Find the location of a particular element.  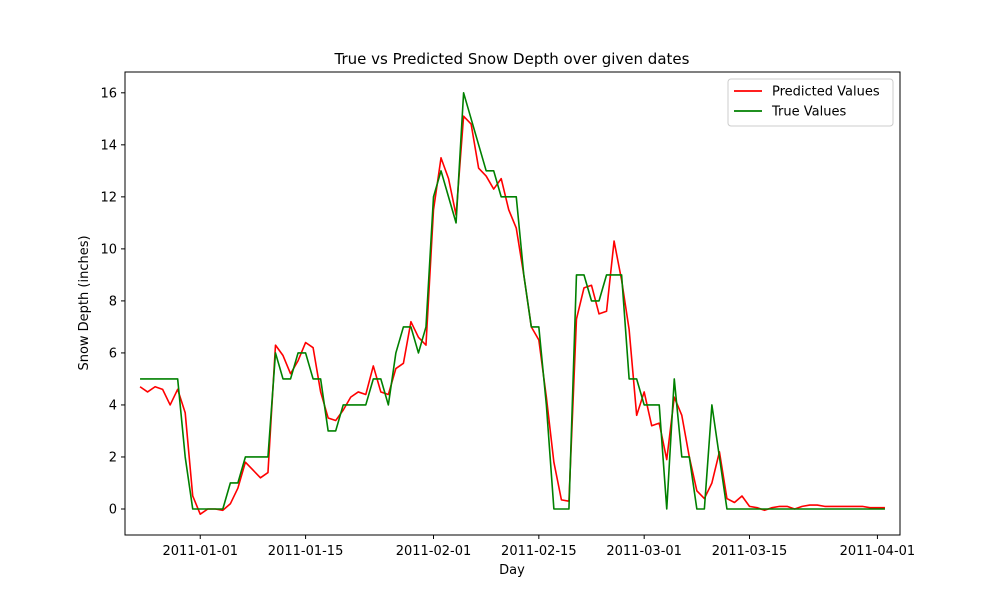

y-tick-label-5: 10 is located at coordinates (108, 249).